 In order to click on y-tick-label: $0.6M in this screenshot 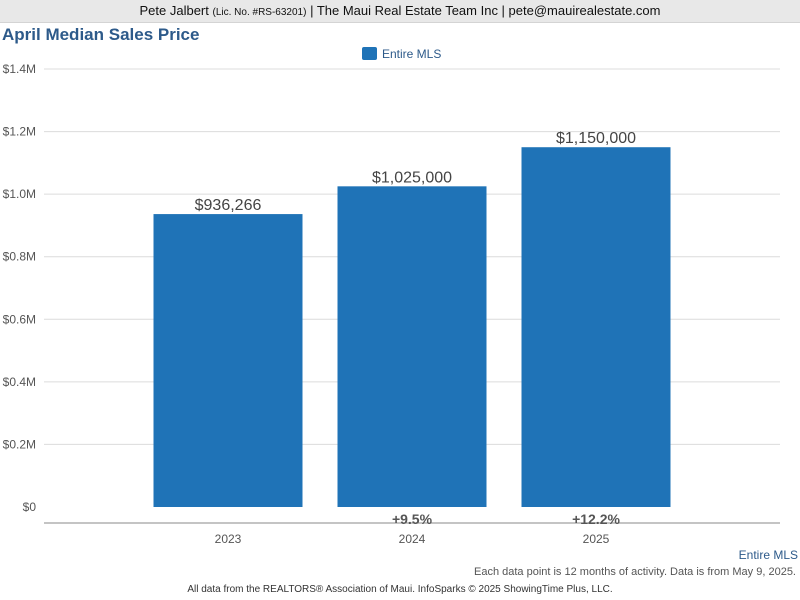, I will do `click(19, 319)`.